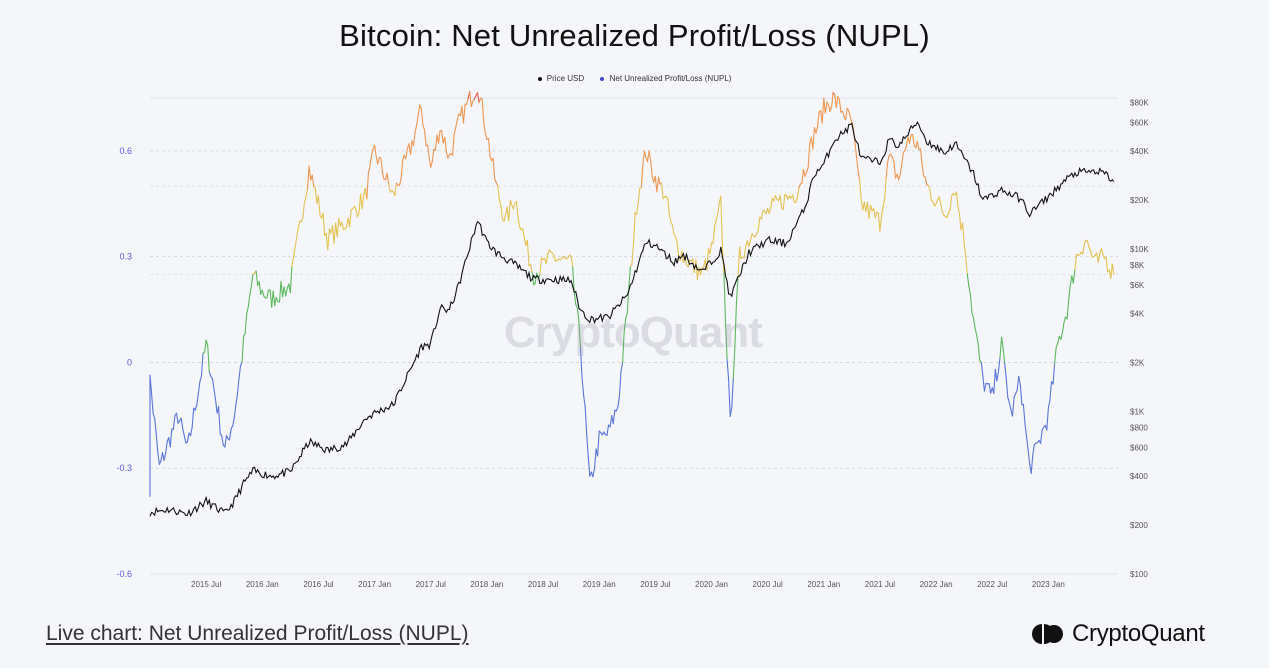 This screenshot has width=1269, height=668. I want to click on right-tick-label: $40K, so click(1139, 151).